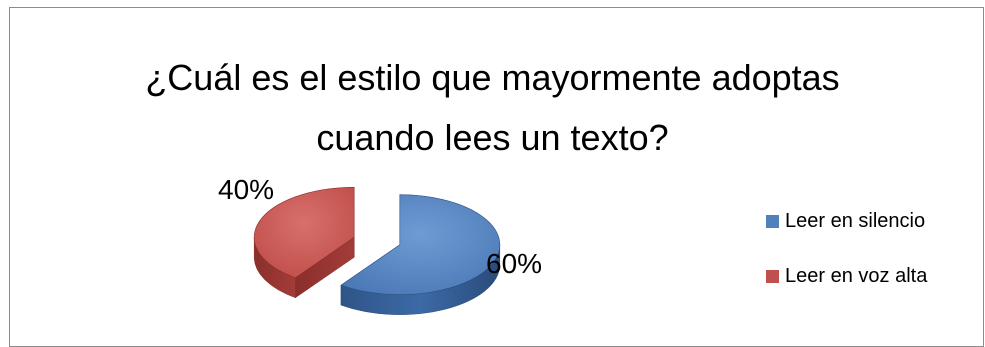 This screenshot has height=347, width=985. Describe the element at coordinates (420, 254) in the screenshot. I see `pie-slice-leer-en-silencio` at that location.